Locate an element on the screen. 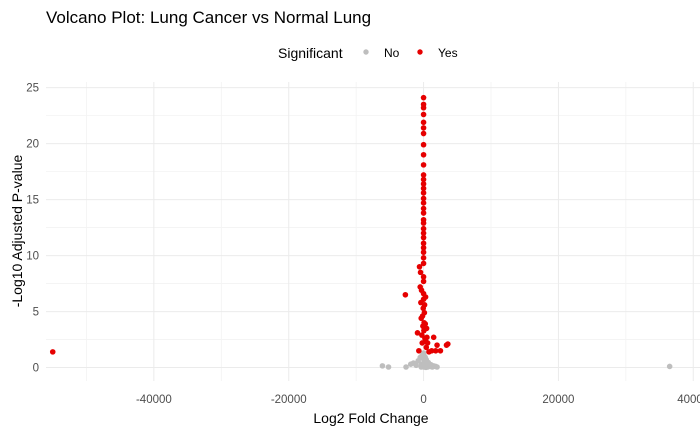 The height and width of the screenshot is (432, 700). y-tick-label: 0 is located at coordinates (36, 369).